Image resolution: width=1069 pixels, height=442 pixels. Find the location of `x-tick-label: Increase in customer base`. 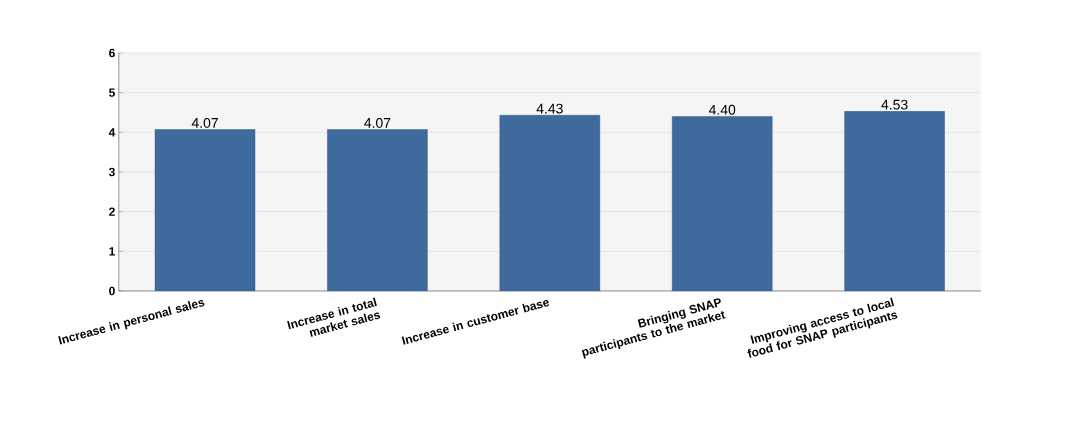

x-tick-label: Increase in customer base is located at coordinates (475, 322).